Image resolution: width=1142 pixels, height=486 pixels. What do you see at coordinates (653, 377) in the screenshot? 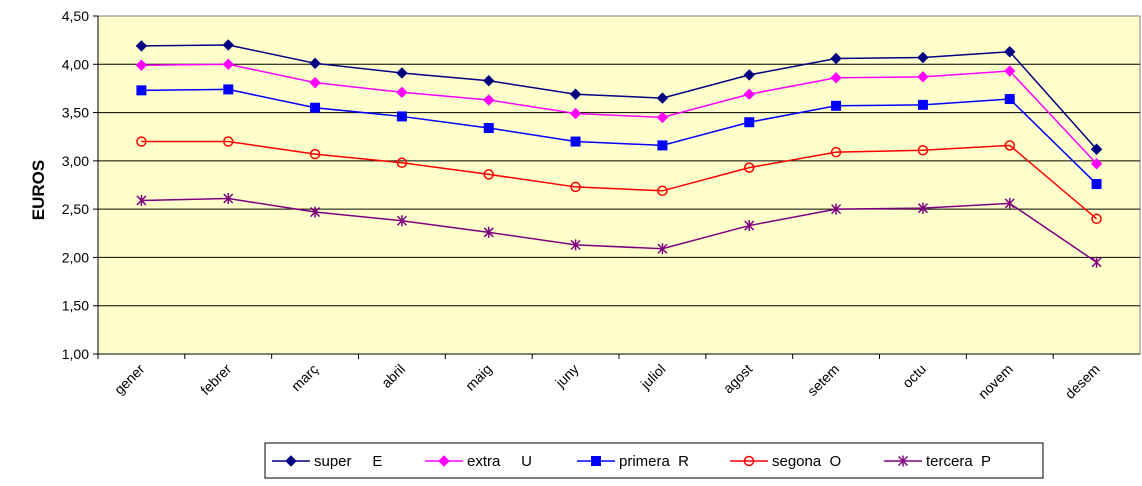
I see `x-tick-label: juliol` at bounding box center [653, 377].